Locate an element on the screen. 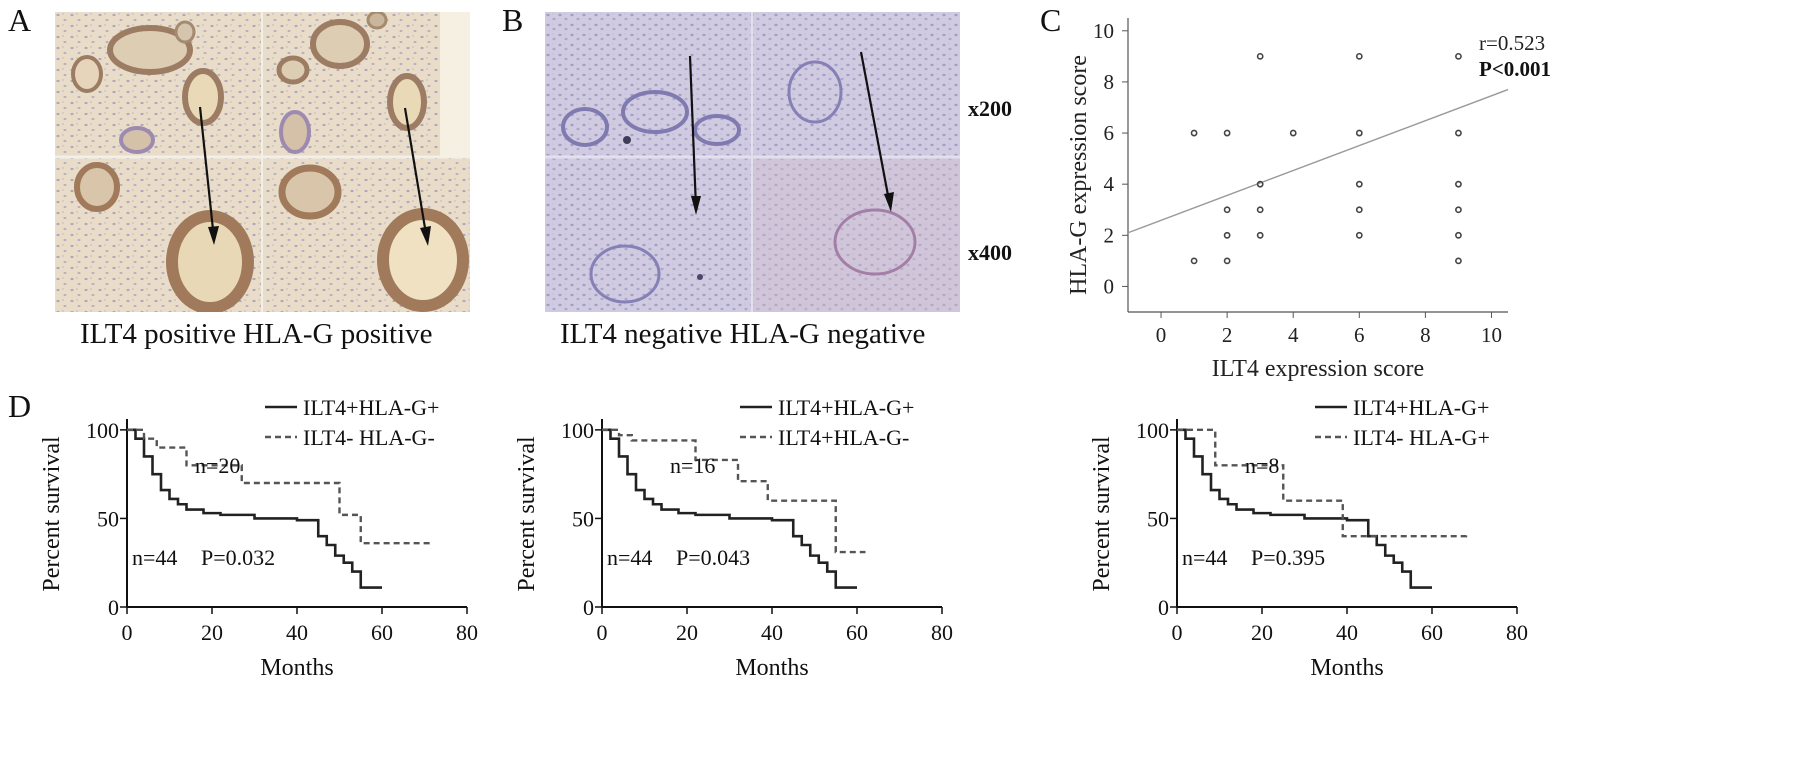  x-tick-label: 8 is located at coordinates (1425, 335).